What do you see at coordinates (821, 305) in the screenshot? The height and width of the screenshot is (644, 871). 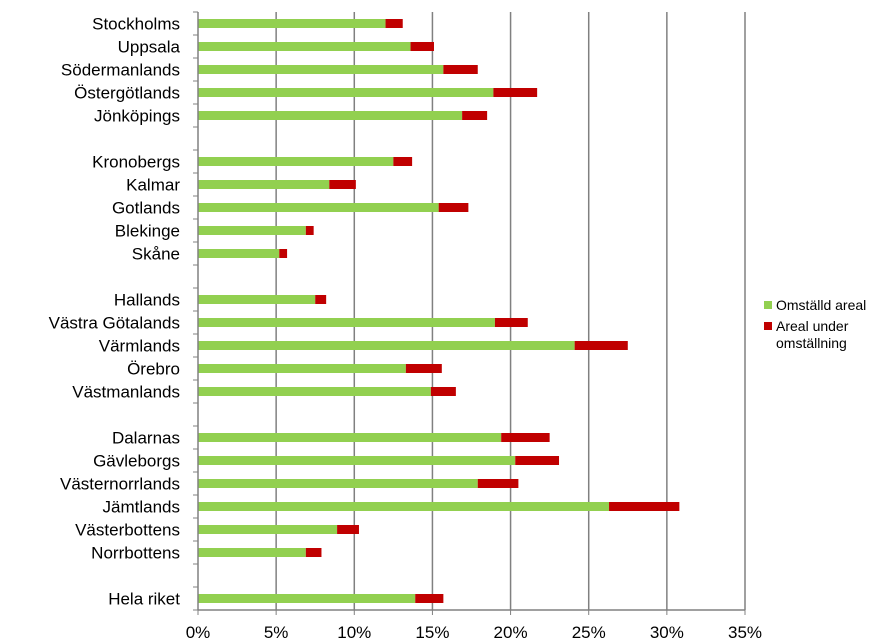 I see `legend-label-omstalld: Omställd areal` at bounding box center [821, 305].